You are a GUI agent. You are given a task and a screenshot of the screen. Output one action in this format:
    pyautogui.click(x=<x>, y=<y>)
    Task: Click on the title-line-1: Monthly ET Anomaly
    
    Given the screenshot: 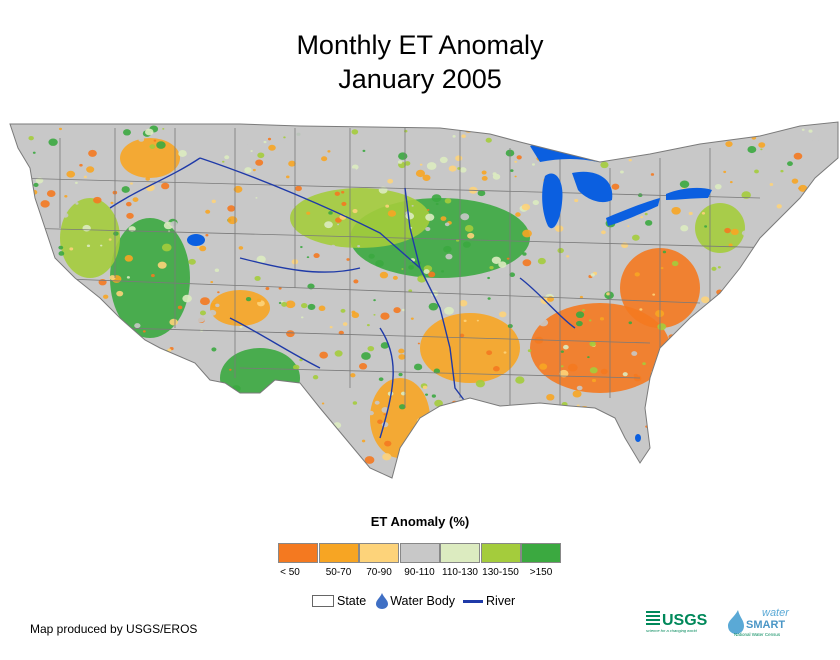 What is the action you would take?
    pyautogui.click(x=420, y=45)
    